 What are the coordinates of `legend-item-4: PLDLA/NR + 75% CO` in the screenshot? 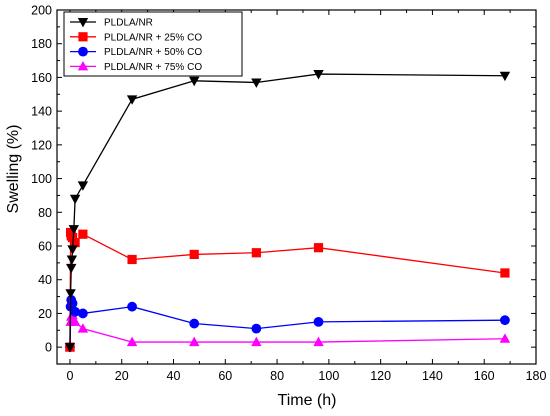 It's located at (136, 67).